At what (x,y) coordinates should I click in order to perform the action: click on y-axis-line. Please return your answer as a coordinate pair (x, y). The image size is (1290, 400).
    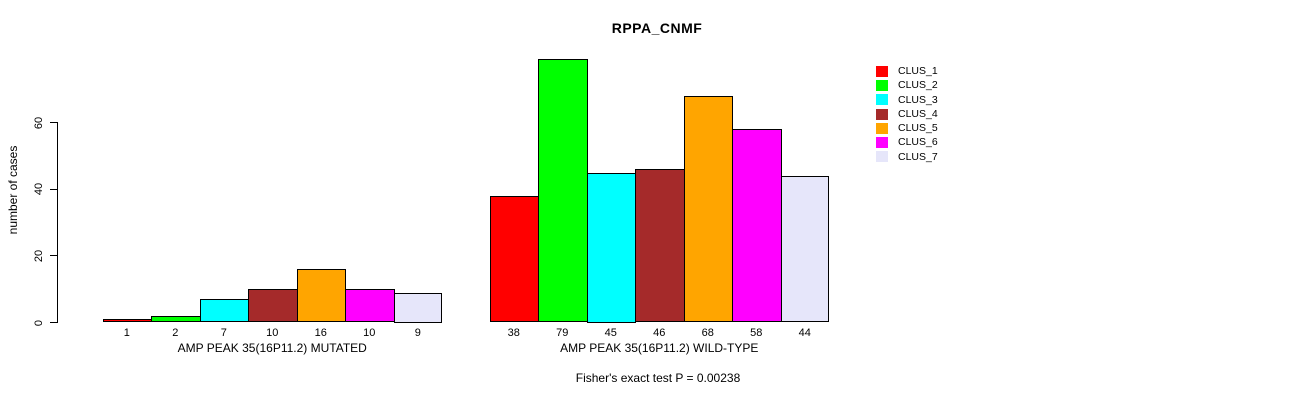
    Looking at the image, I should click on (57, 222).